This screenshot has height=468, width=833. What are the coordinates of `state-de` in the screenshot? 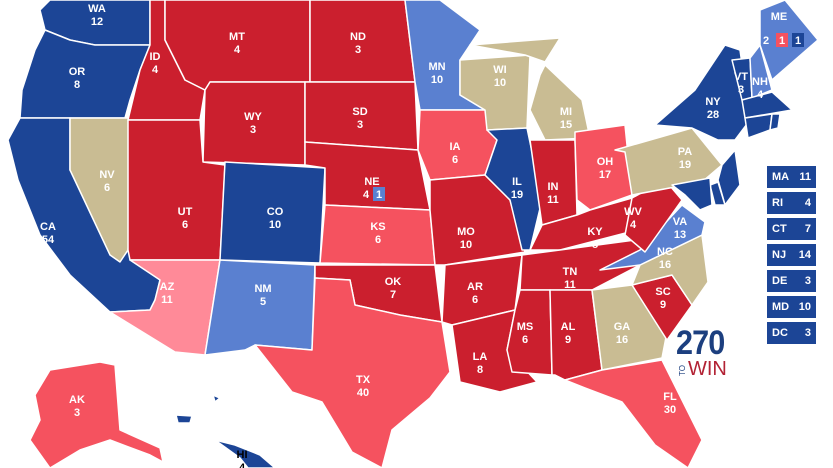 It's located at (717, 193).